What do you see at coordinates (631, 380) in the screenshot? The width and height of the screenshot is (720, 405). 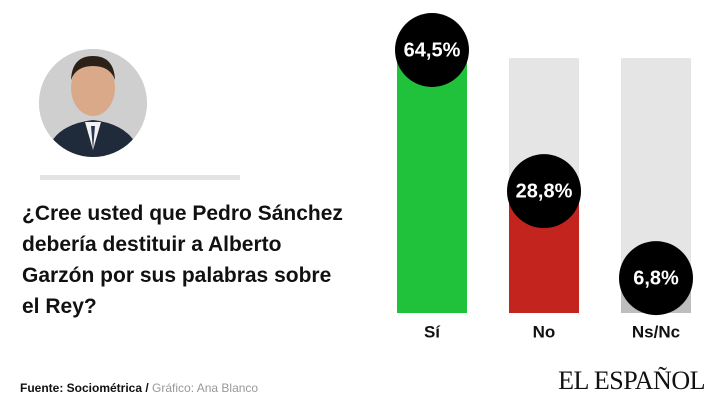 I see `brand-logo: EL ESPAÑOL` at bounding box center [631, 380].